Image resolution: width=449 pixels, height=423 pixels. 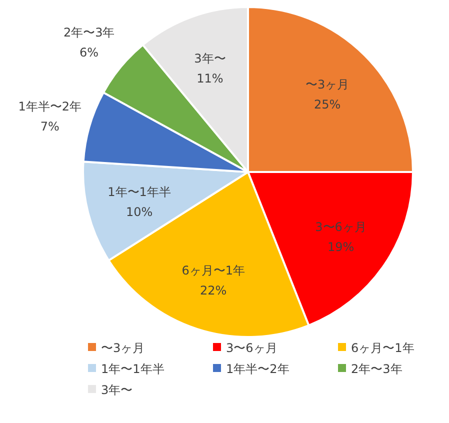 I want to click on legend-label: 1年〜1年半, so click(x=132, y=369).